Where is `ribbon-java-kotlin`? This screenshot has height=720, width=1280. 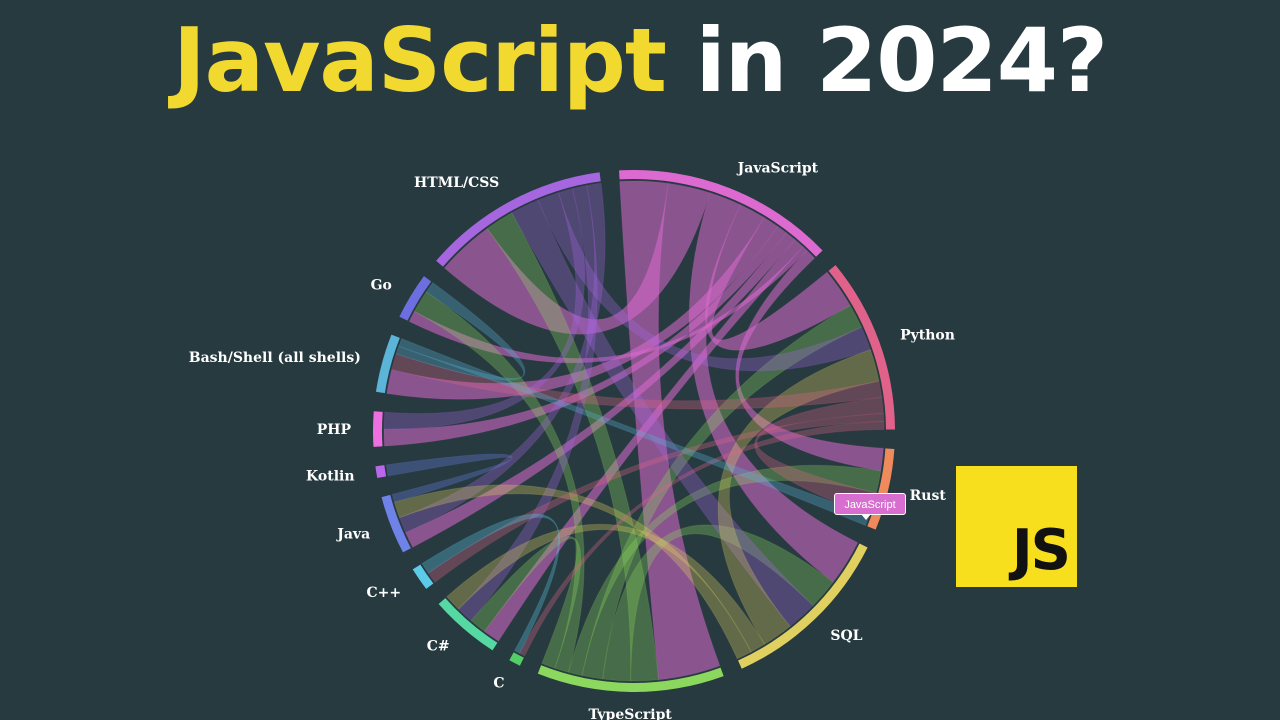 ribbon-java-kotlin is located at coordinates (449, 478).